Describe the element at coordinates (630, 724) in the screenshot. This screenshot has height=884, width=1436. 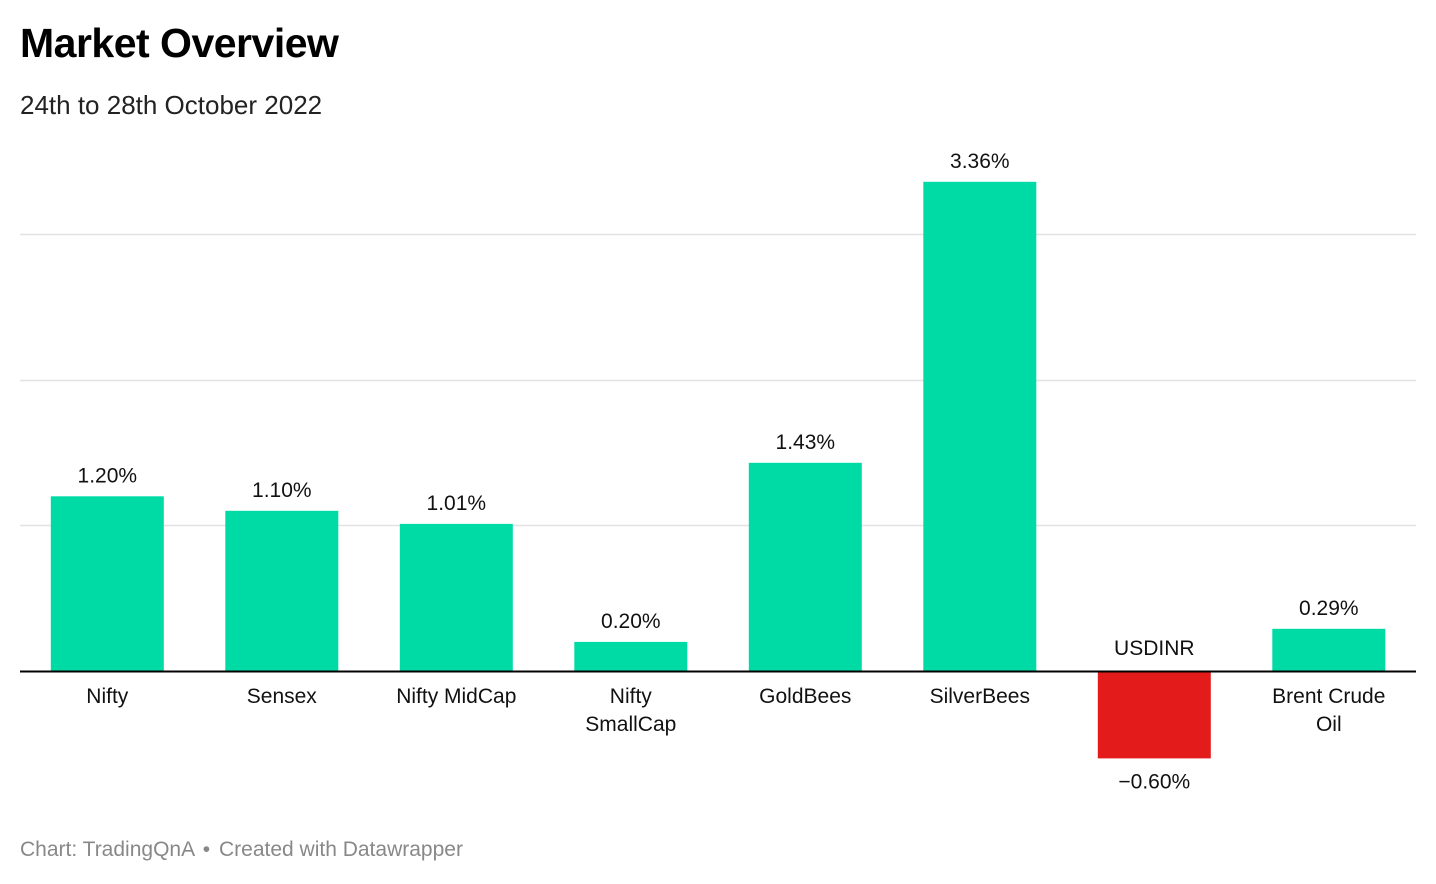
I see `category-label: SmallCap` at that location.